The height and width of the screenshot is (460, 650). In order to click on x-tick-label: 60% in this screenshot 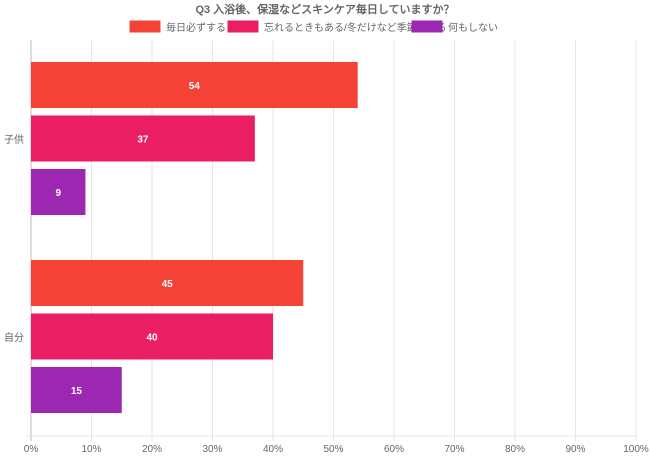, I will do `click(394, 449)`.